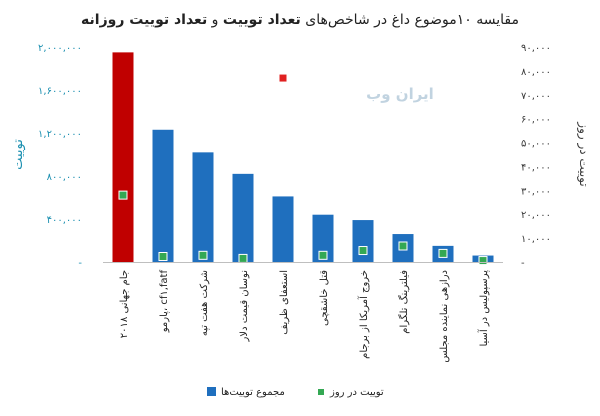 The image size is (600, 416). What do you see at coordinates (60, 134) in the screenshot?
I see `left-tick-label: ۱,۲۰۰,۰۰۰` at bounding box center [60, 134].